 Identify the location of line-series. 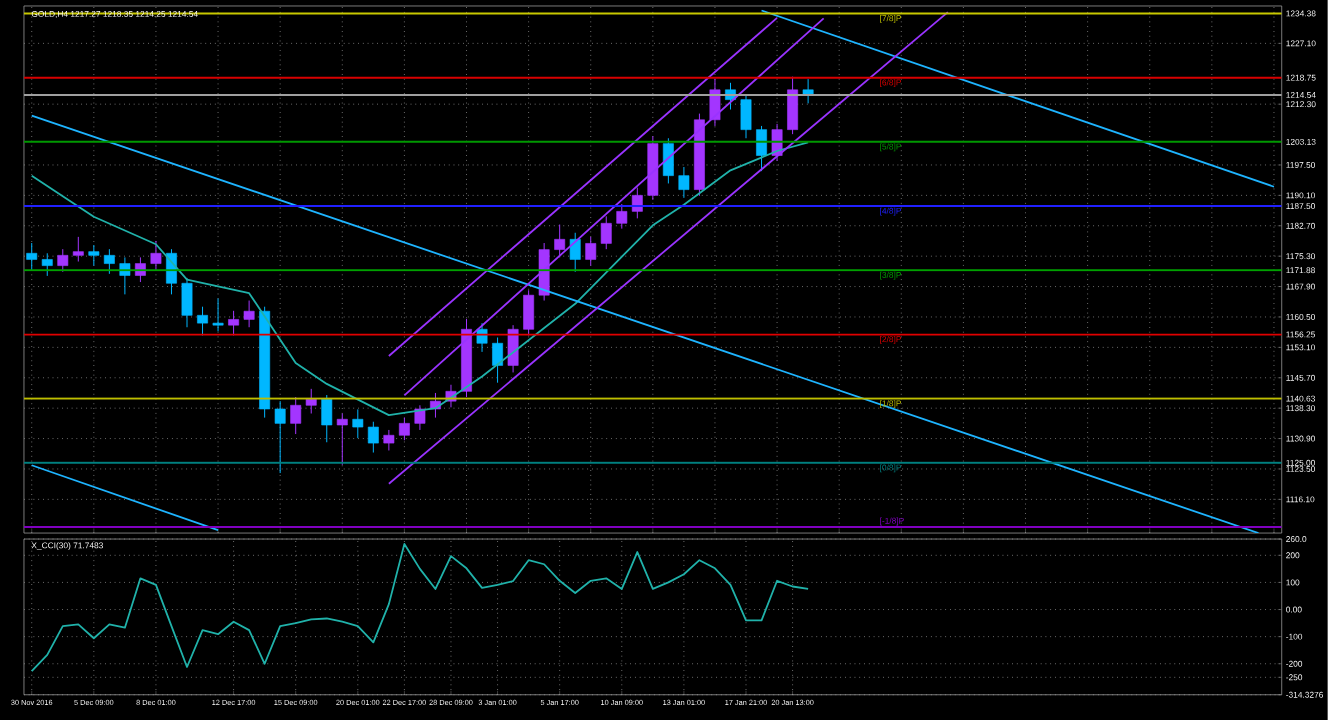
(420, 607).